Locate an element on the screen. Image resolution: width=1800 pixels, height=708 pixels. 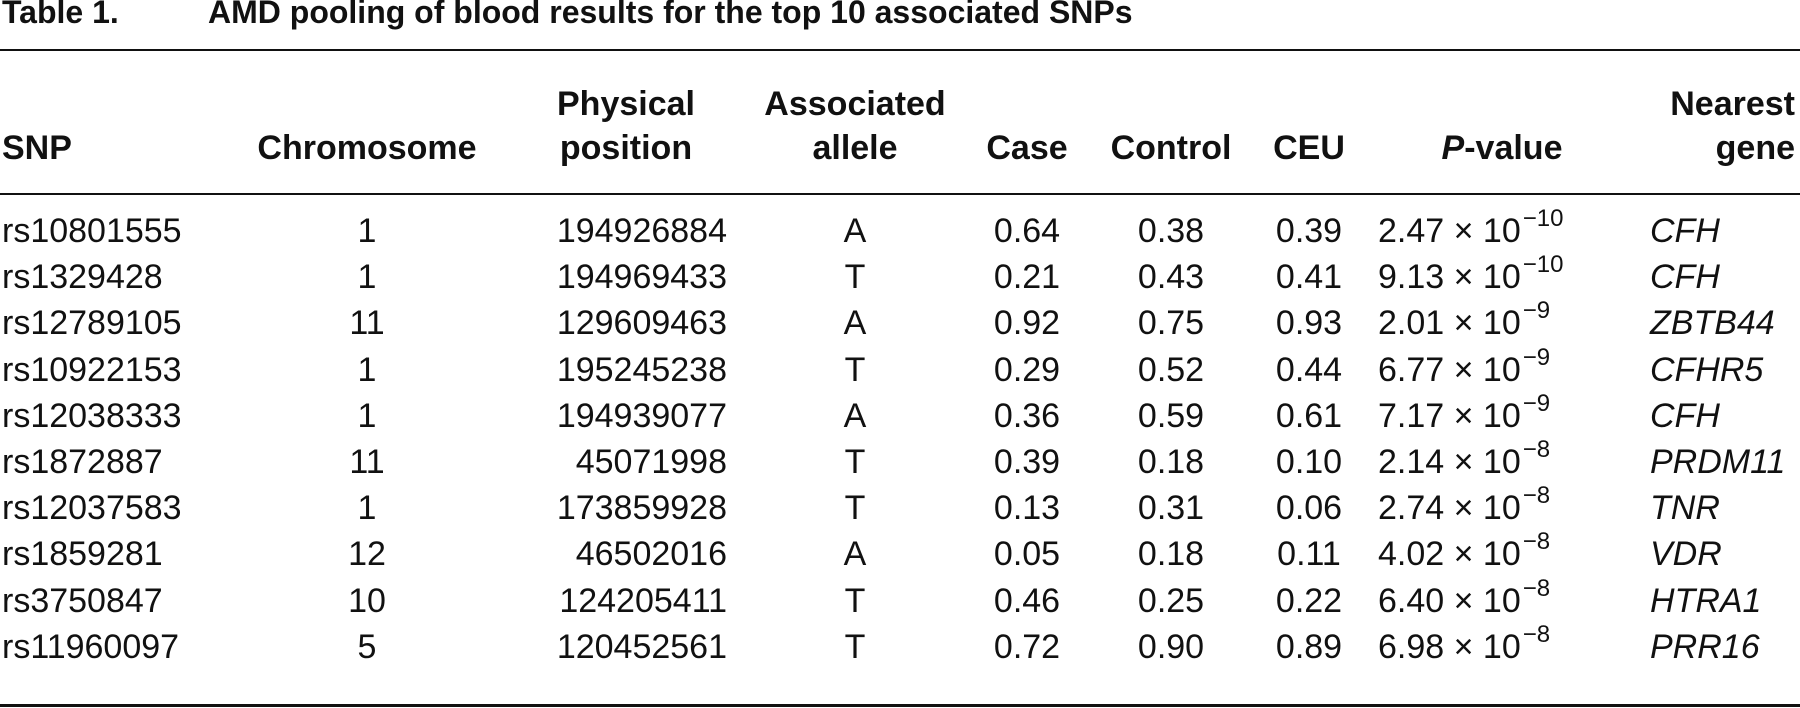
table-cell: rs10922153 is located at coordinates (92, 369).